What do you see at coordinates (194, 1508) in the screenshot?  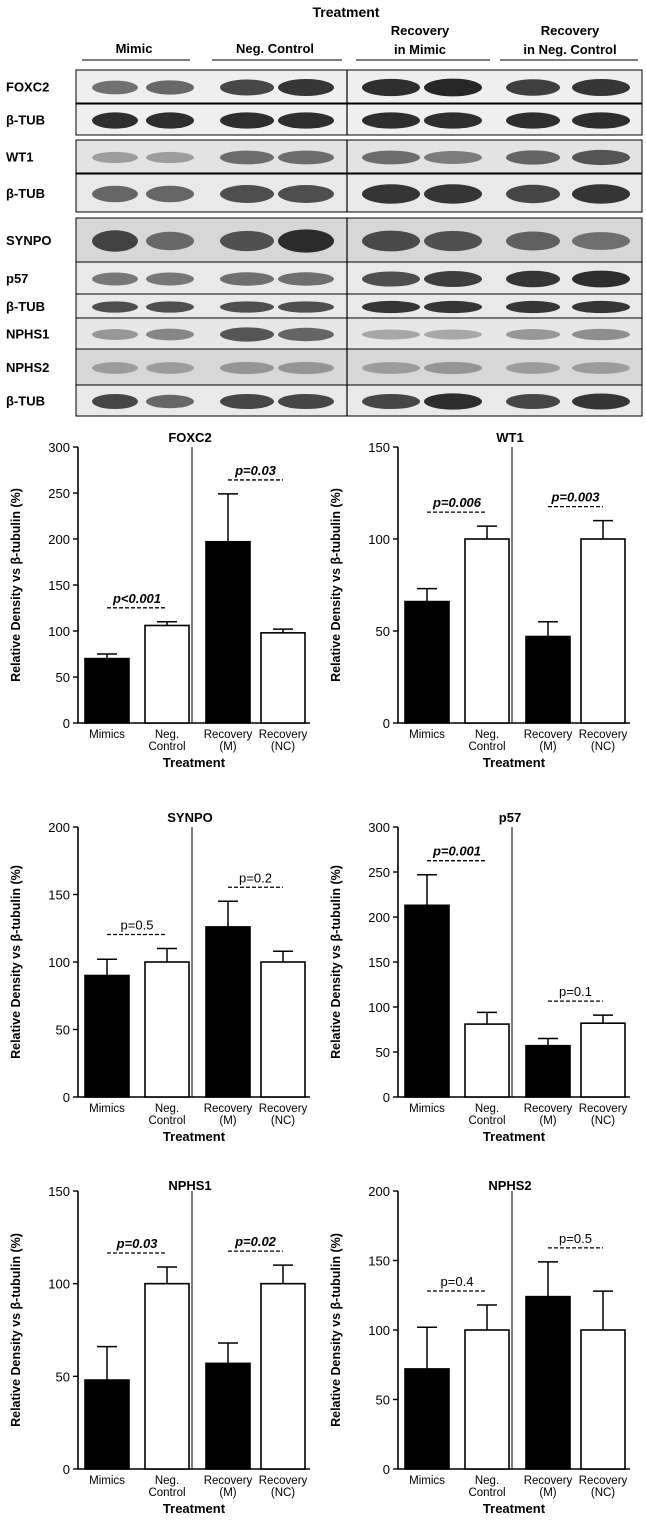 I see `x-axis-label: Treatment` at bounding box center [194, 1508].